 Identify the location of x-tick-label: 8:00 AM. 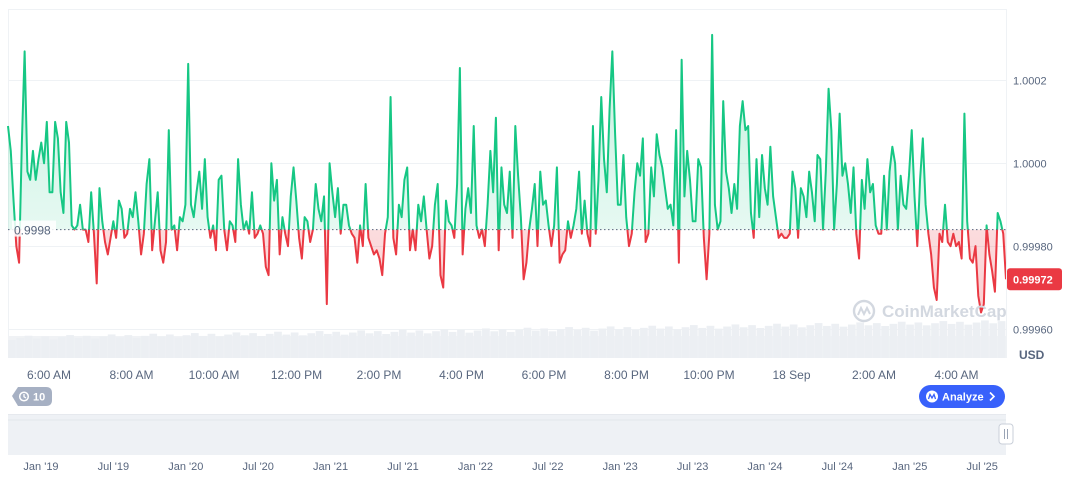
(131, 375).